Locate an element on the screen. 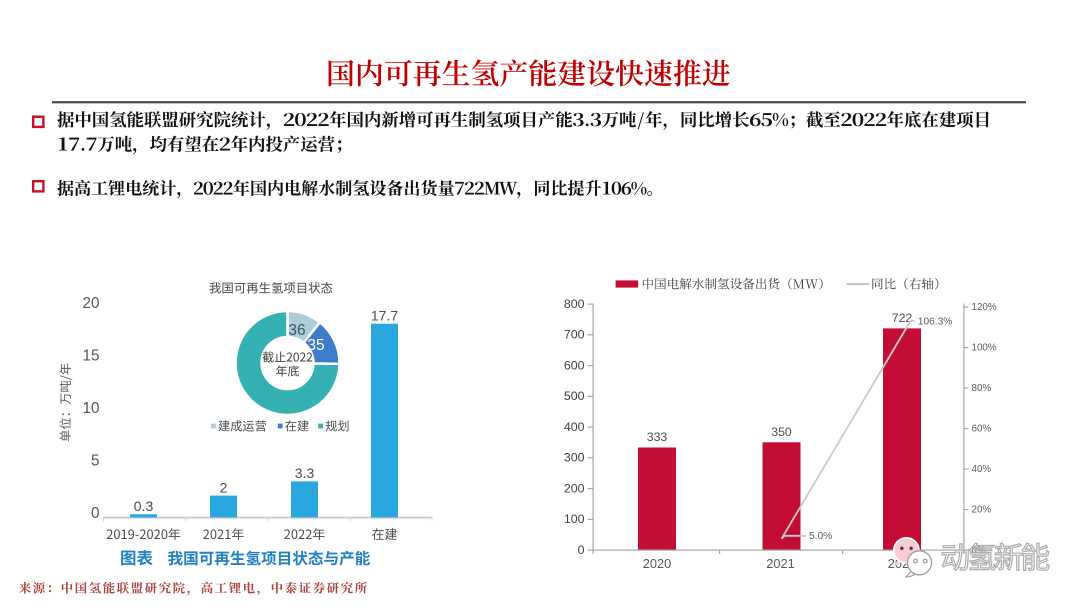 This screenshot has height=607, width=1080. svg-text: 60% is located at coordinates (982, 429).